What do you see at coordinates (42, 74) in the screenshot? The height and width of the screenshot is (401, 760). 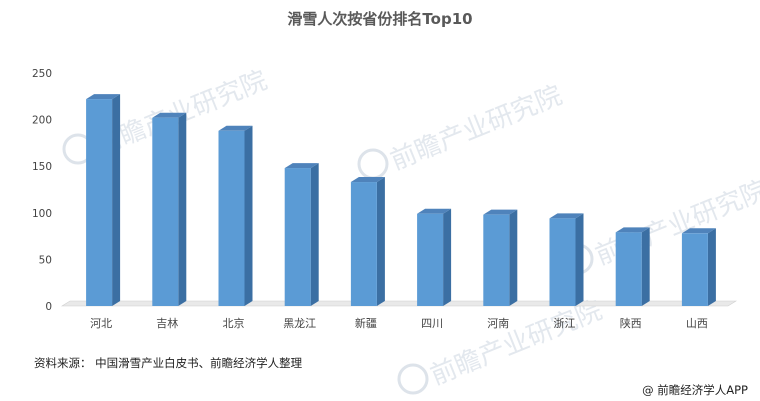 I see `y-tick-label: 250` at bounding box center [42, 74].